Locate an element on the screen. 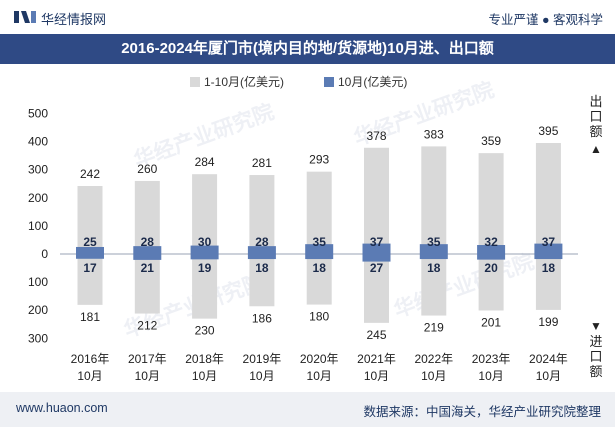 Image resolution: width=615 pixels, height=427 pixels. data-label-cumulative-import: 181 is located at coordinates (90, 317).